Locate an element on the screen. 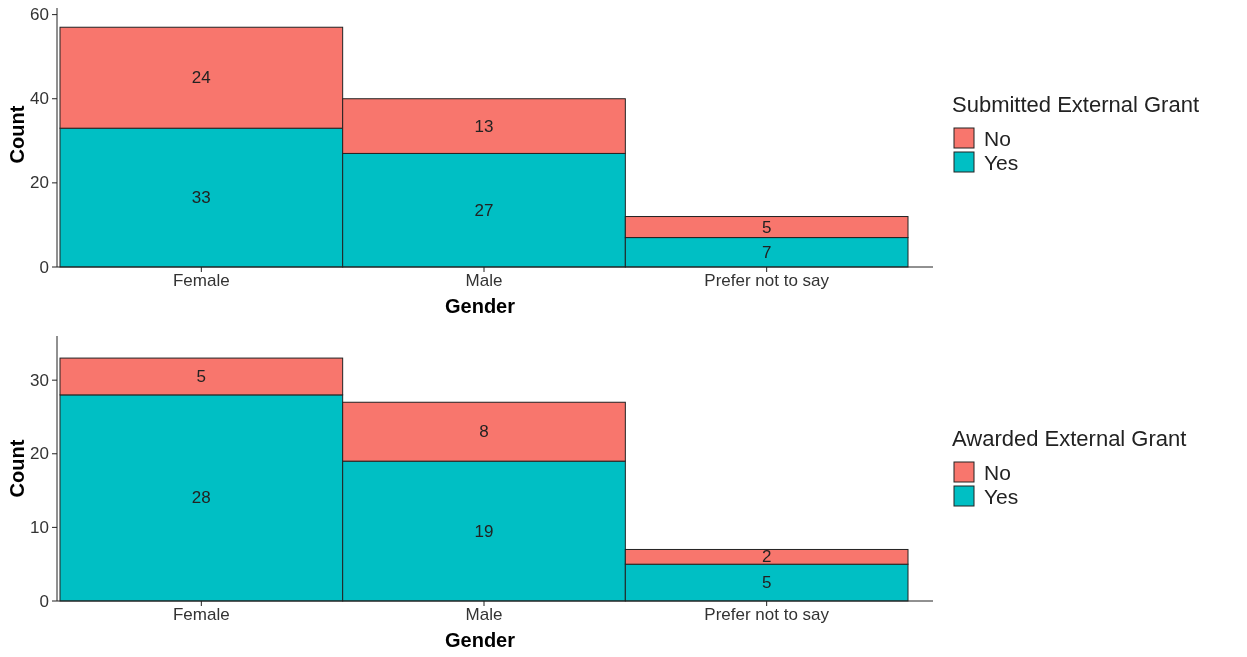  data-label: 28 is located at coordinates (201, 498).